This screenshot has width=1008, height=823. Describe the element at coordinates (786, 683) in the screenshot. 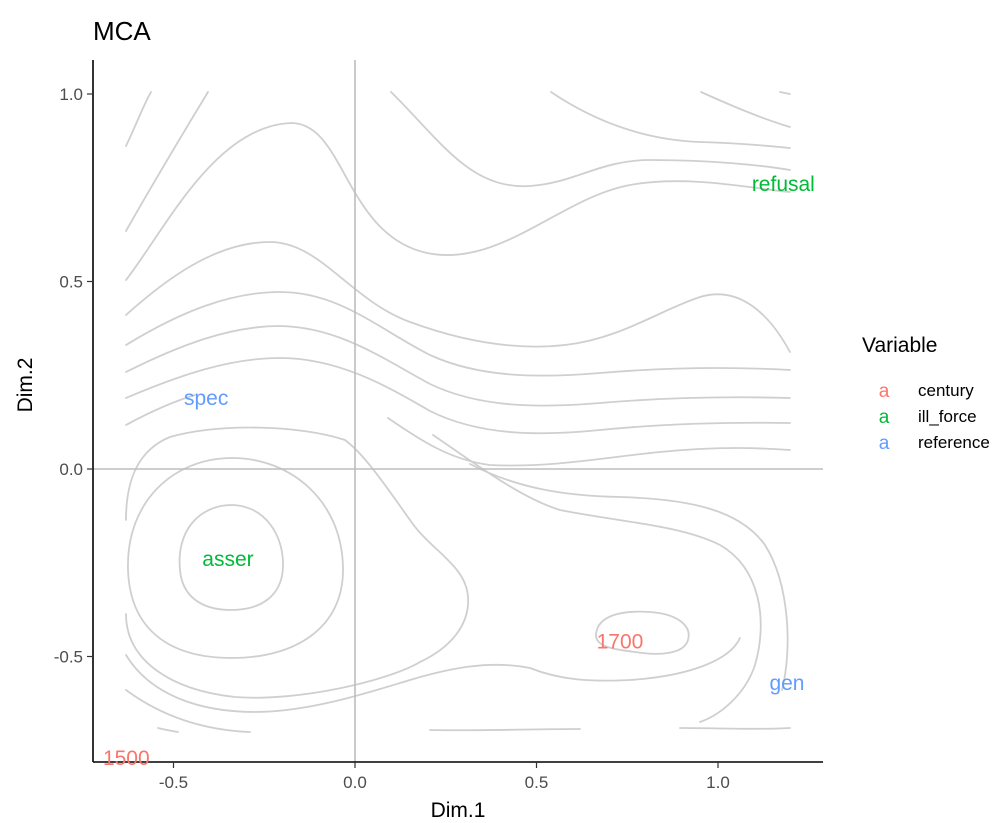

I see `point-label-gen: gen` at that location.